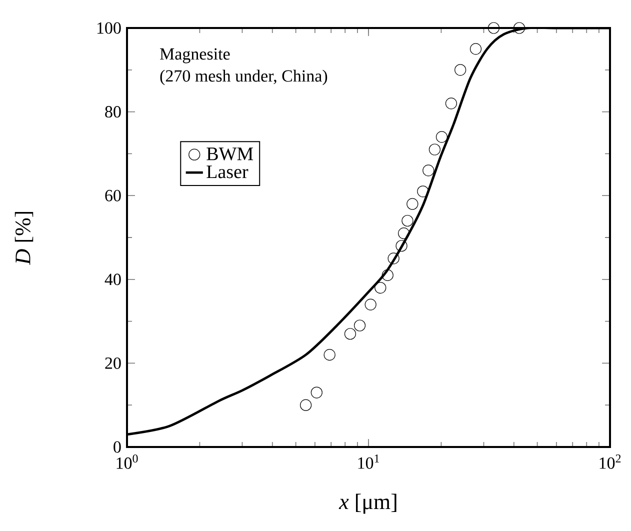 The image size is (631, 531). Describe the element at coordinates (113, 363) in the screenshot. I see `y-tick-label: 20` at that location.